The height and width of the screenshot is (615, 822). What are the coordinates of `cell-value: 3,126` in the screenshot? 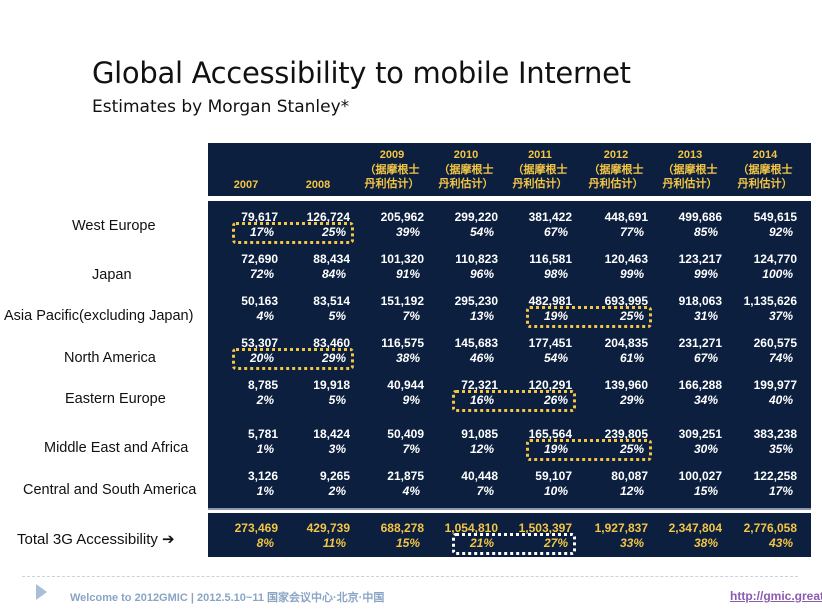 It's located at (262, 476).